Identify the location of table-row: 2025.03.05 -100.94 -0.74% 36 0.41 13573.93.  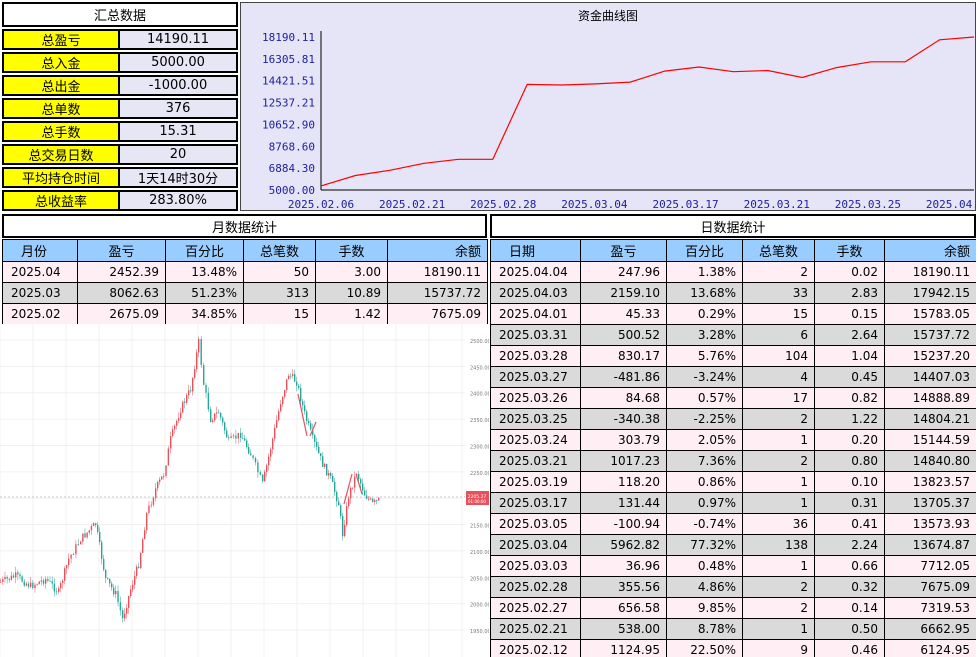
(733, 524).